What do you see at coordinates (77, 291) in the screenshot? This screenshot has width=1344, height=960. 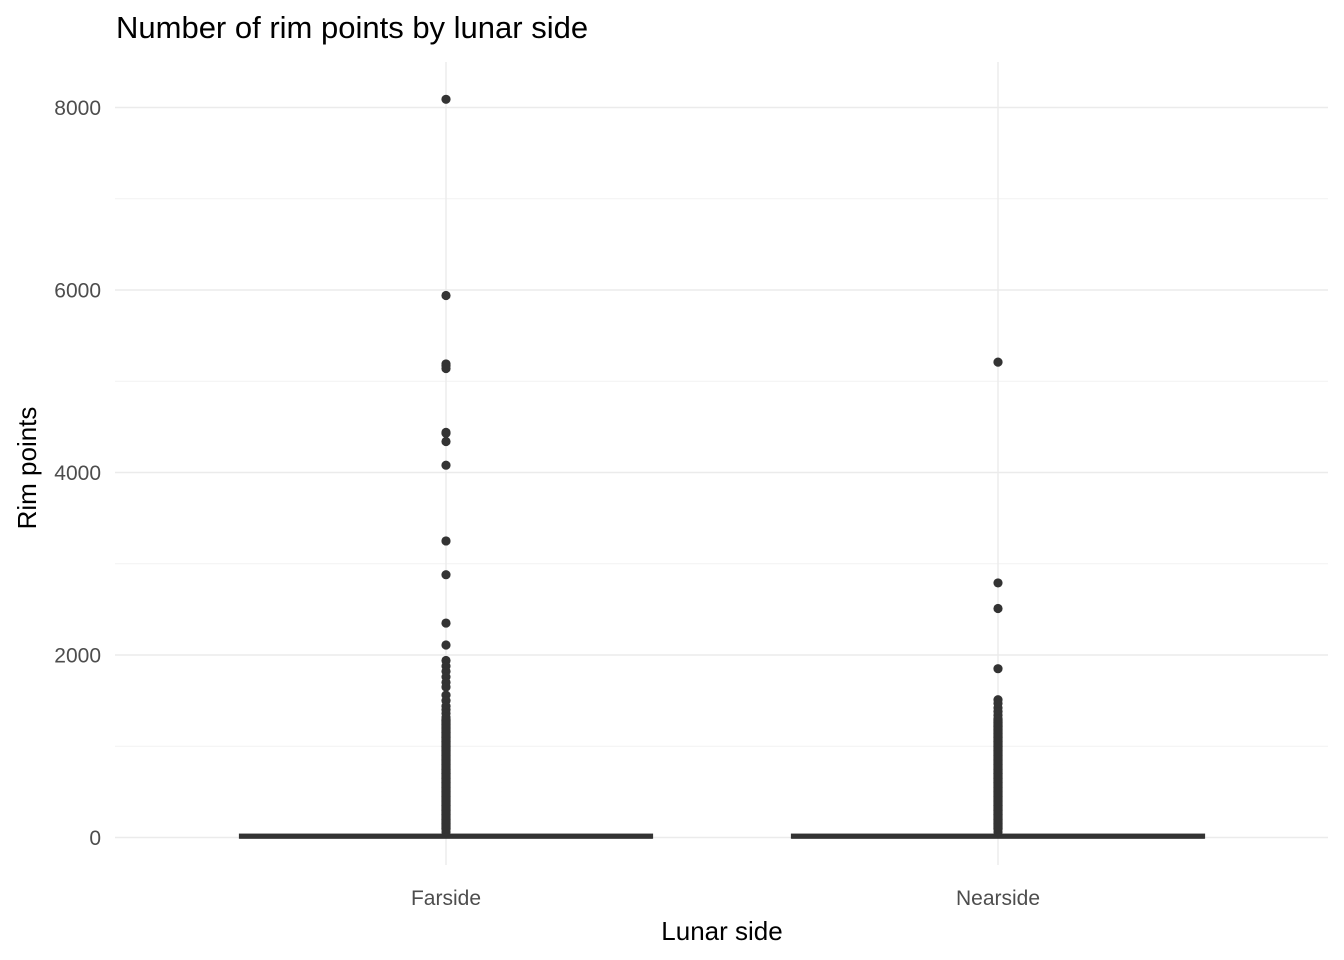 I see `y-tick-label: 6000` at bounding box center [77, 291].